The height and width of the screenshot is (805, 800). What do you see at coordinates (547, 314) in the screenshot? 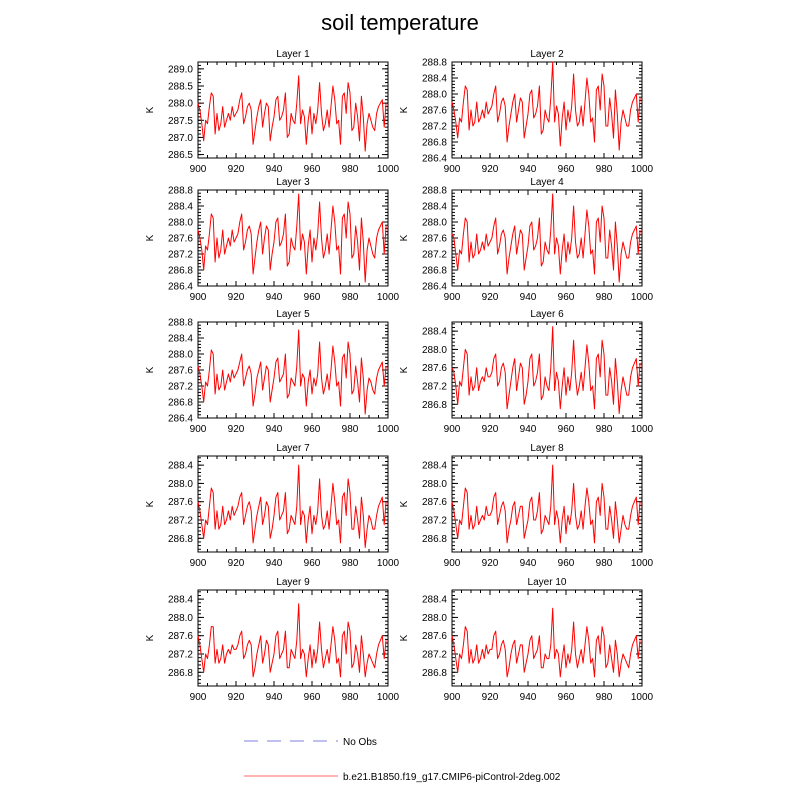
I see `panel-title: Layer 6` at bounding box center [547, 314].